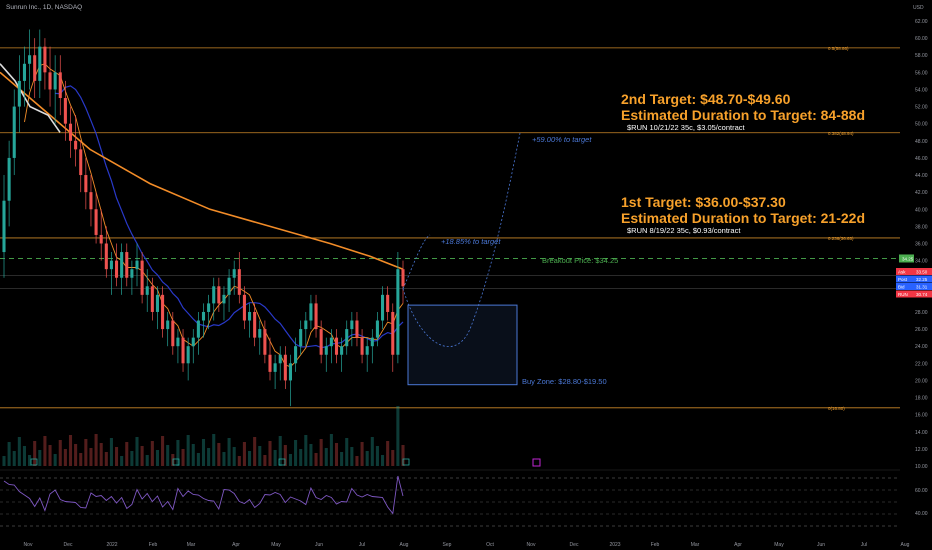 Image resolution: width=932 pixels, height=550 pixels. Describe the element at coordinates (28, 545) in the screenshot. I see `x-tick-label: Nov` at that location.